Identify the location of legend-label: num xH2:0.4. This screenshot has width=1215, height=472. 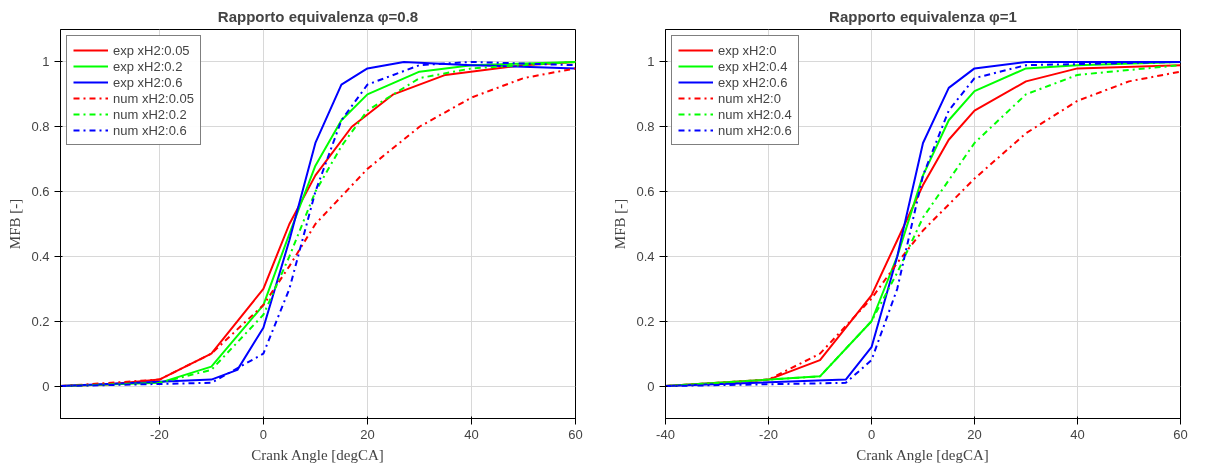
(755, 114).